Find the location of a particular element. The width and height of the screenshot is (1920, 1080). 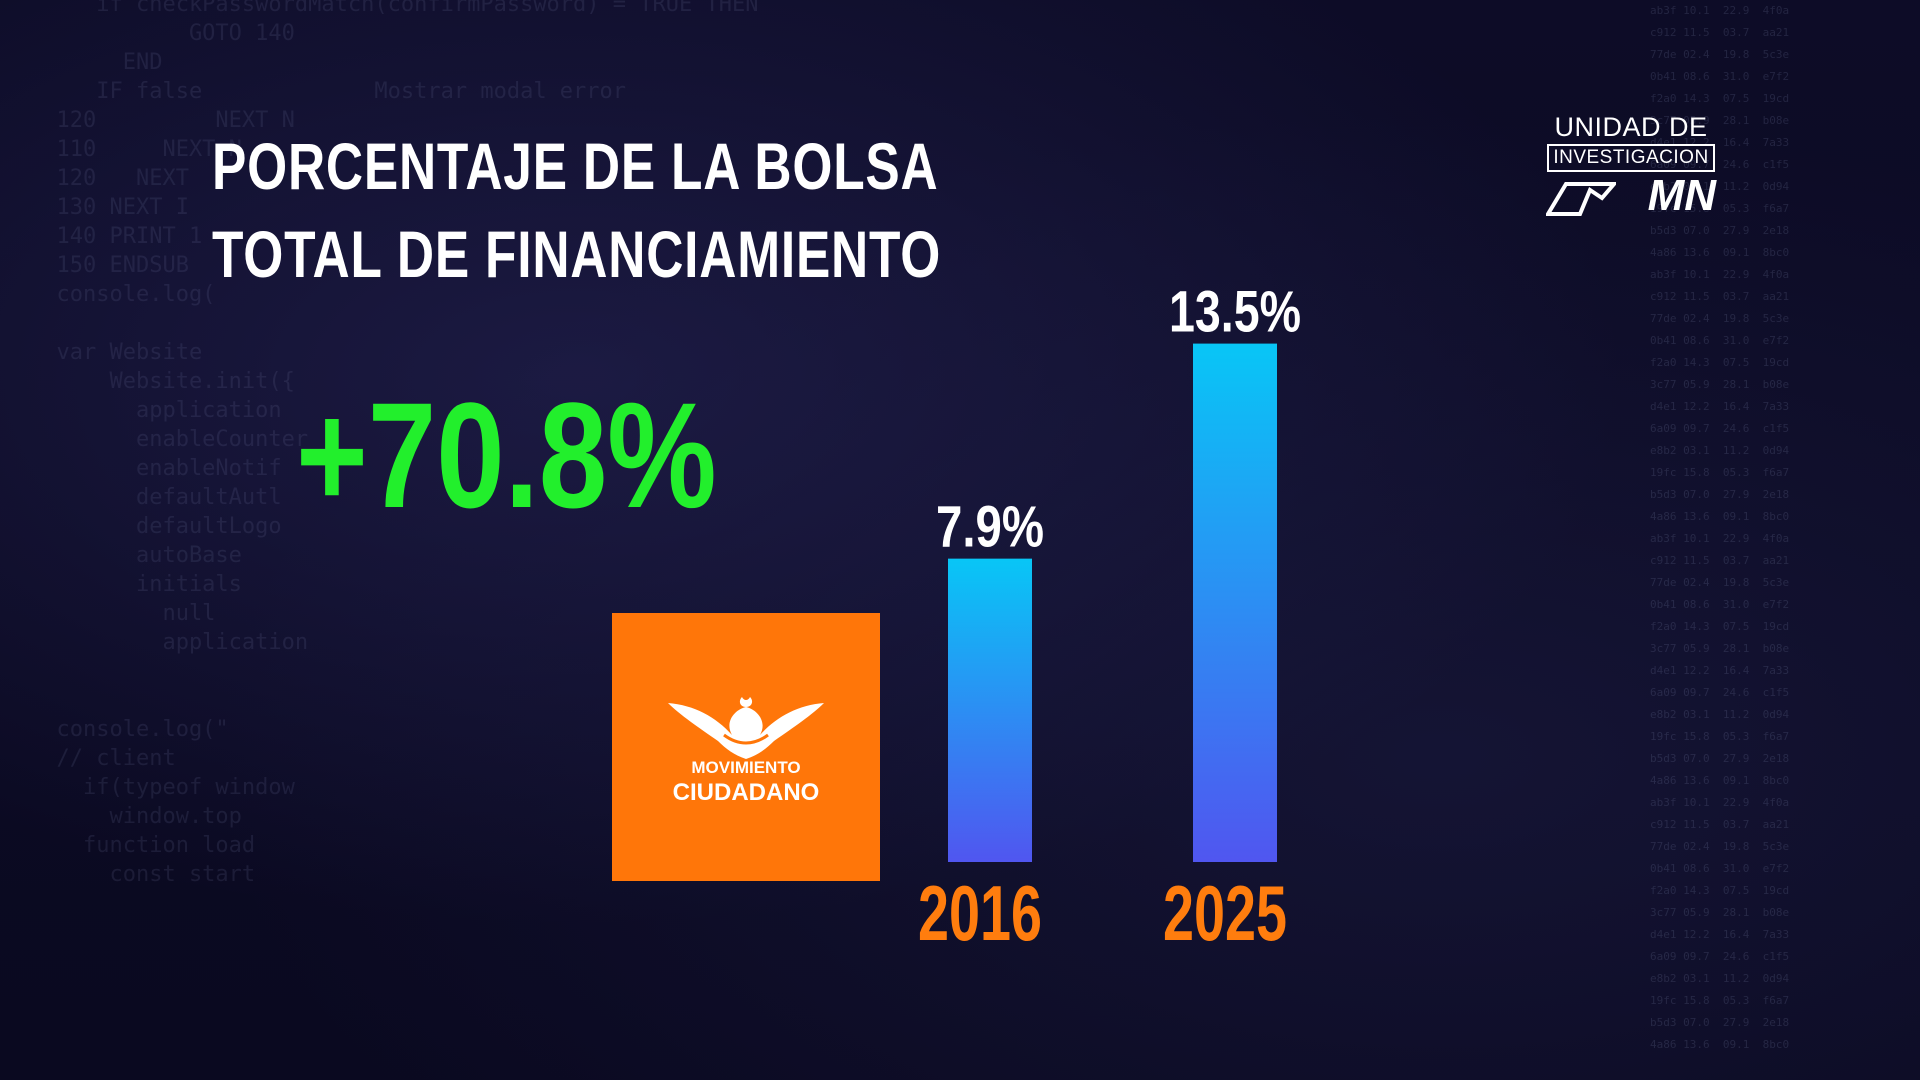

unidad-de-investigacion-logo: UNIDAD DE INVESTIGACION MN is located at coordinates (1631, 165).